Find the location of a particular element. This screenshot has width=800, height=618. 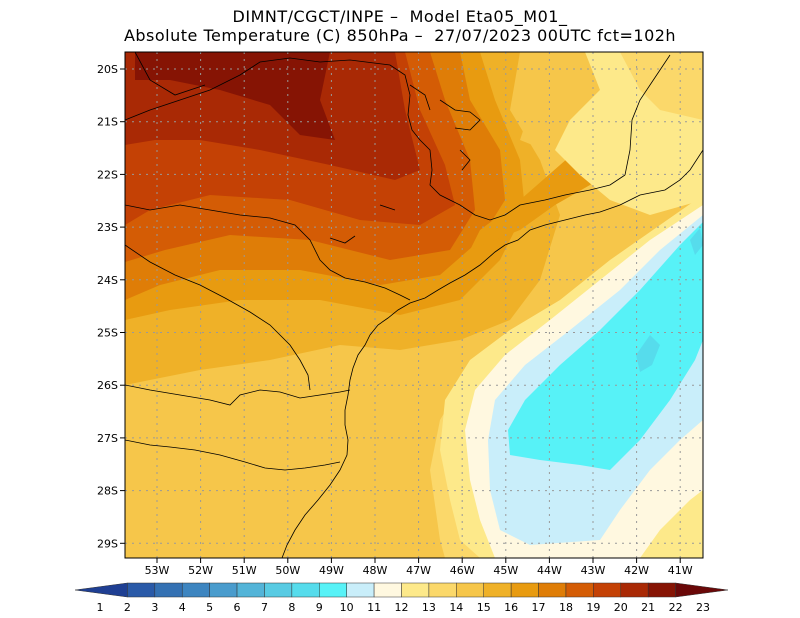

title-line-1: DIMNT/CGCT/INPE – Model Eta05_M01_ is located at coordinates (400, 16).